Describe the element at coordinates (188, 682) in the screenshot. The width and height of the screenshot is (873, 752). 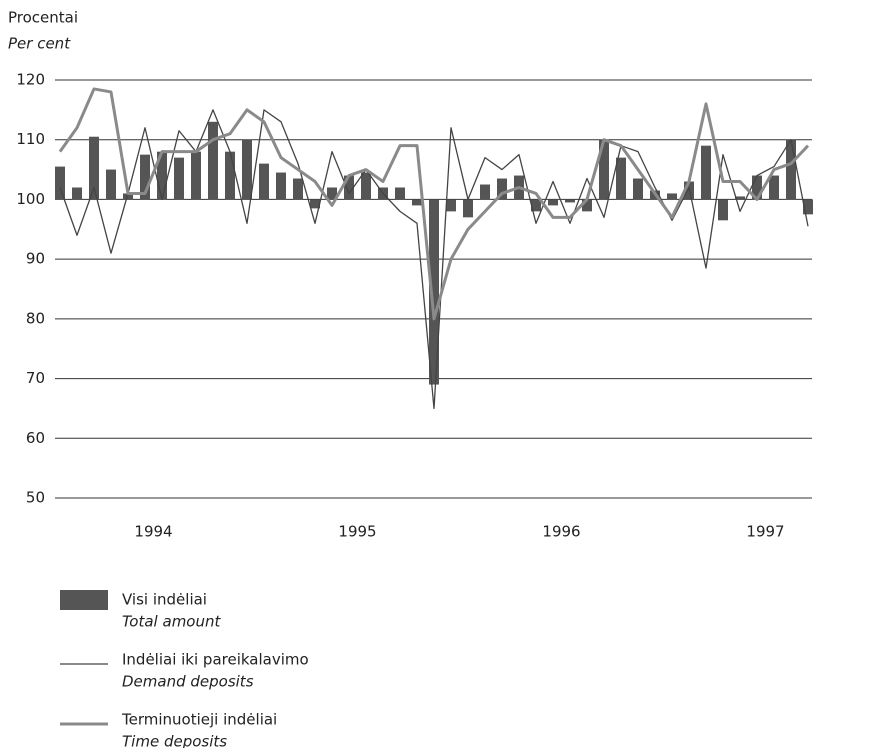
I see `legend-label-en: Demand deposits` at that location.